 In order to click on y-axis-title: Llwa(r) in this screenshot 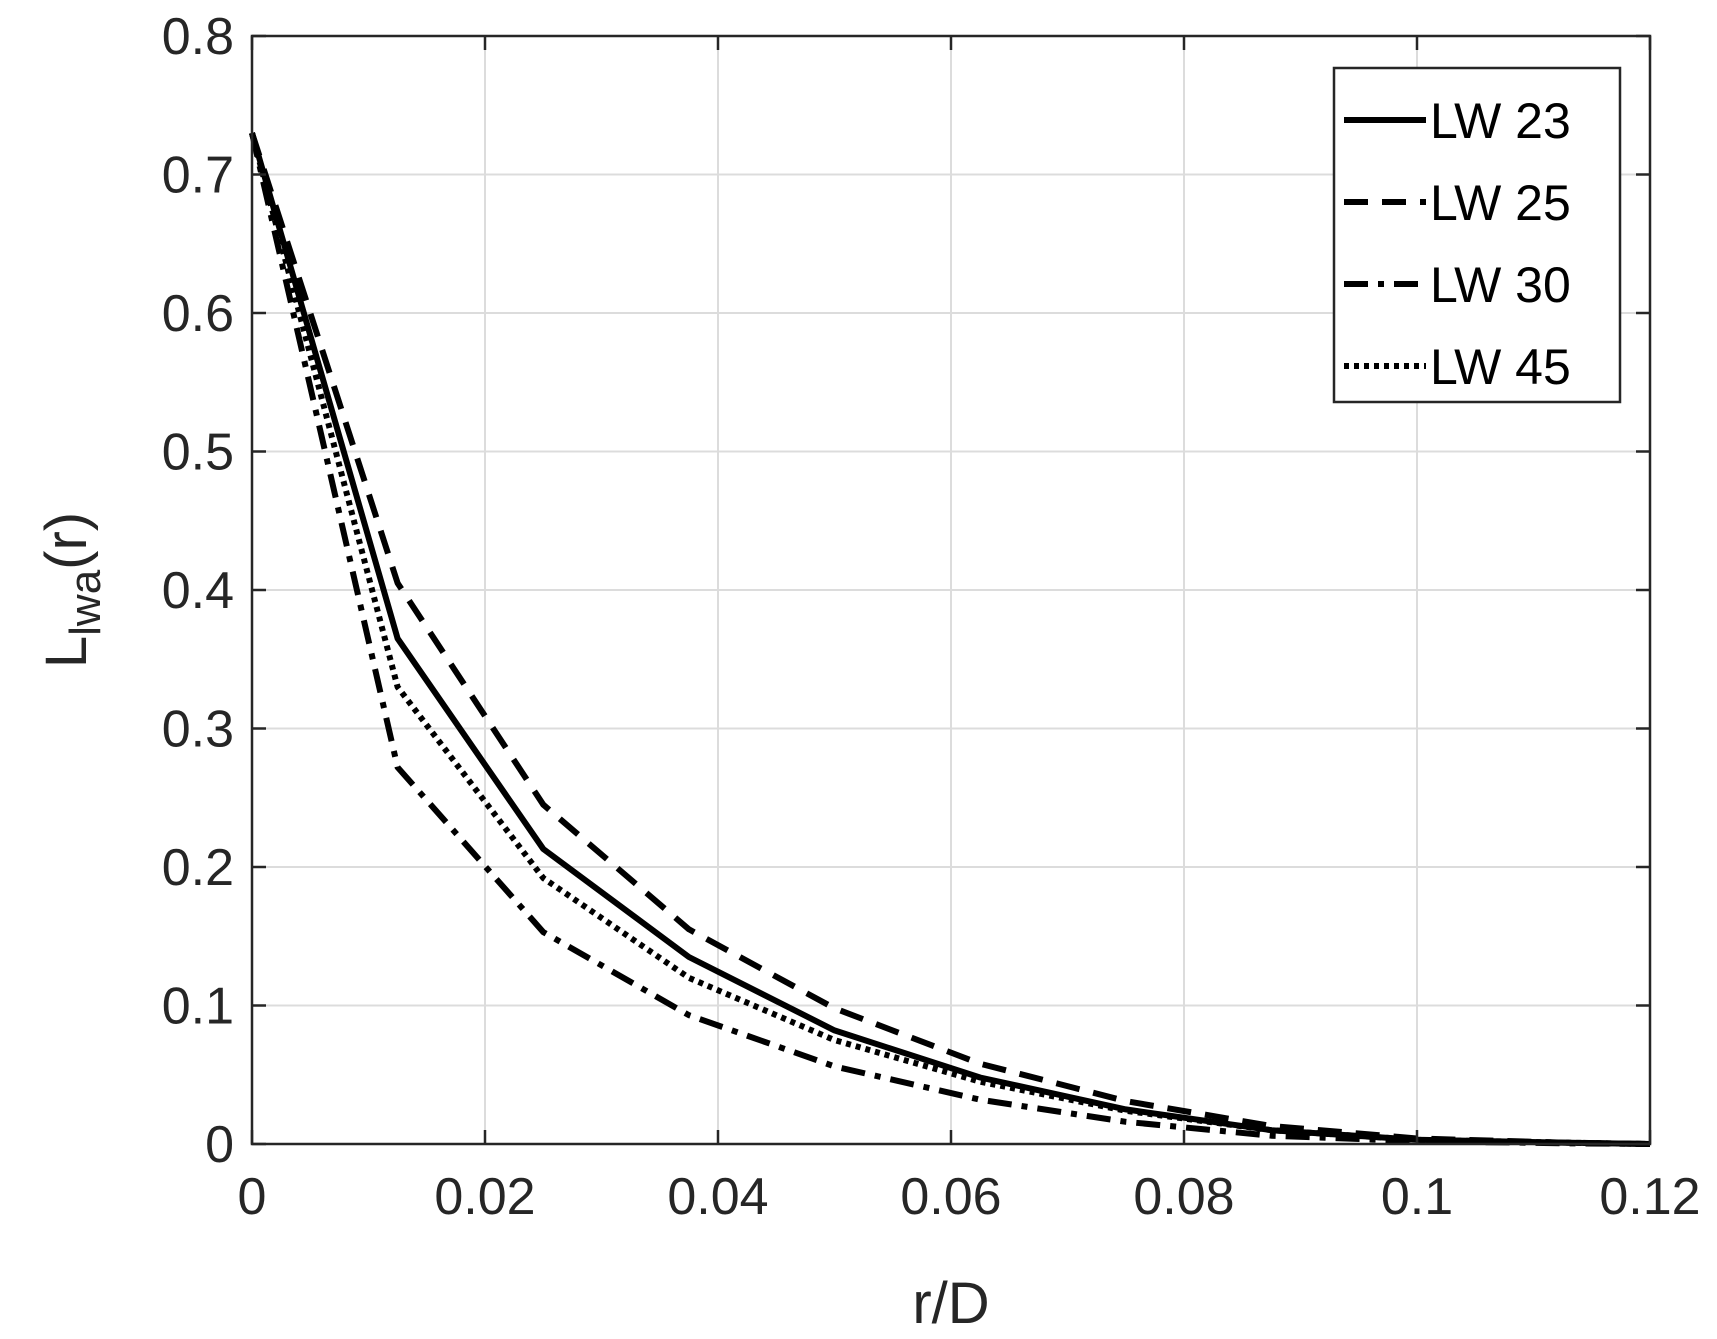, I will do `click(72, 590)`.